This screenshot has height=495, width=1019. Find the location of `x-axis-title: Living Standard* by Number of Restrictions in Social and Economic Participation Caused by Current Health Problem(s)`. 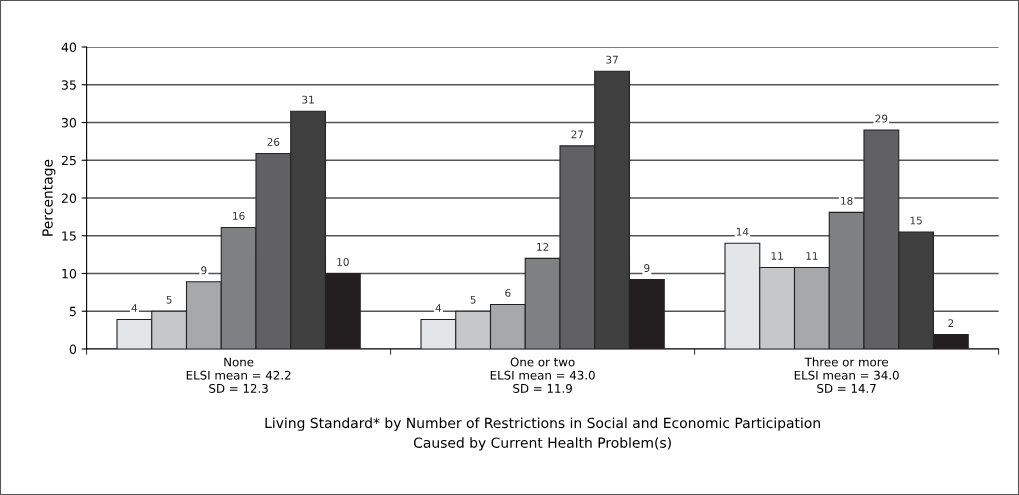

x-axis-title: Living Standard* by Number of Restrictions in Social and Economic Participation Caused by Current Health Problem(s) is located at coordinates (542, 434).